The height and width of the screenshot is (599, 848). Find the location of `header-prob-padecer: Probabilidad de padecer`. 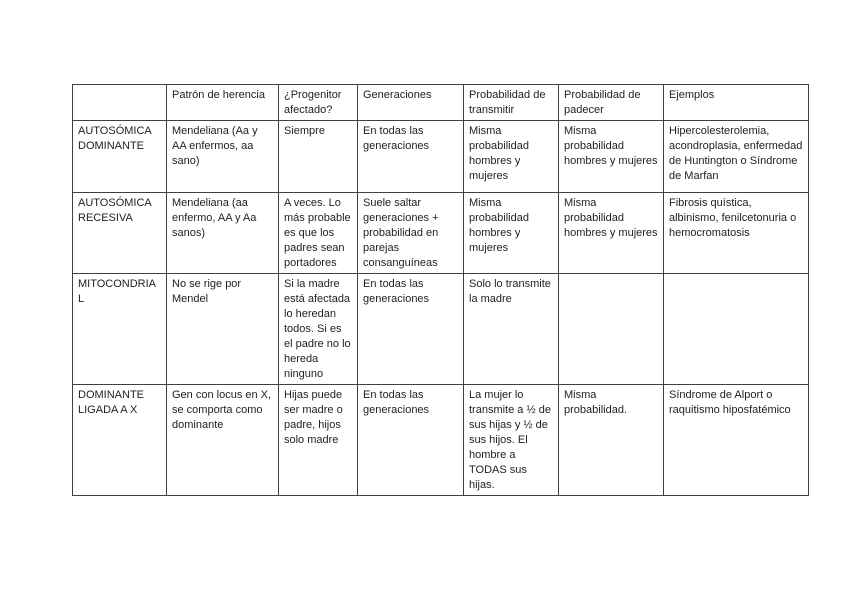

header-prob-padecer: Probabilidad de padecer is located at coordinates (611, 102).